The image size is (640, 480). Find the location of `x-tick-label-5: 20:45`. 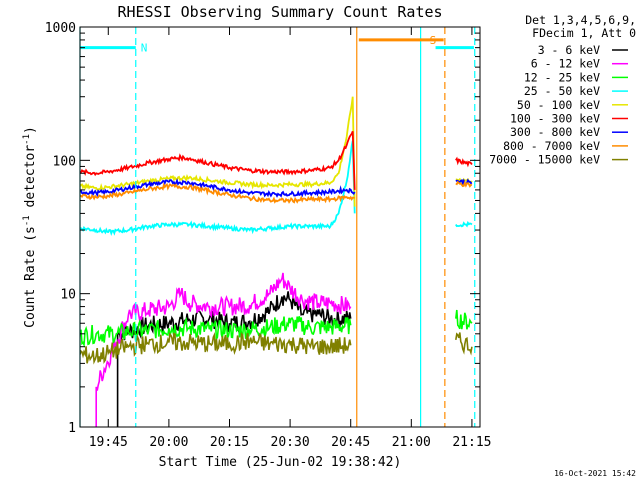

x-tick-label-5: 20:45 is located at coordinates (350, 442).